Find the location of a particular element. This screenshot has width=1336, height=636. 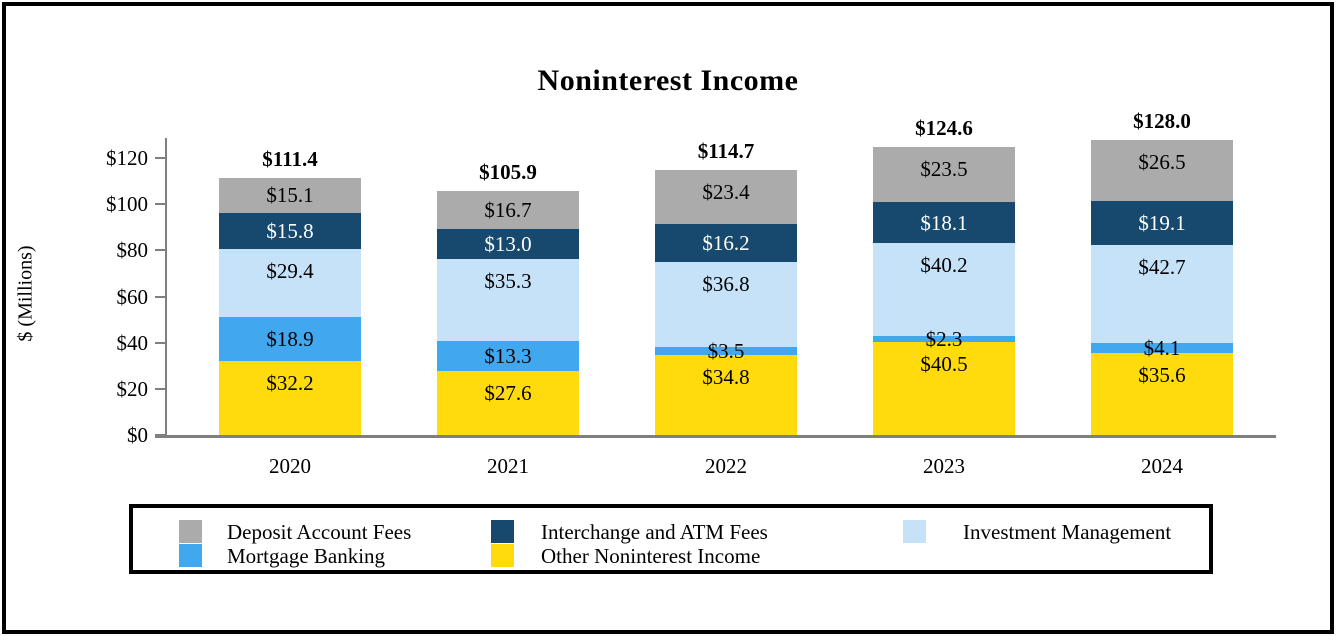

y-tick-label: $0 is located at coordinates (137, 435).